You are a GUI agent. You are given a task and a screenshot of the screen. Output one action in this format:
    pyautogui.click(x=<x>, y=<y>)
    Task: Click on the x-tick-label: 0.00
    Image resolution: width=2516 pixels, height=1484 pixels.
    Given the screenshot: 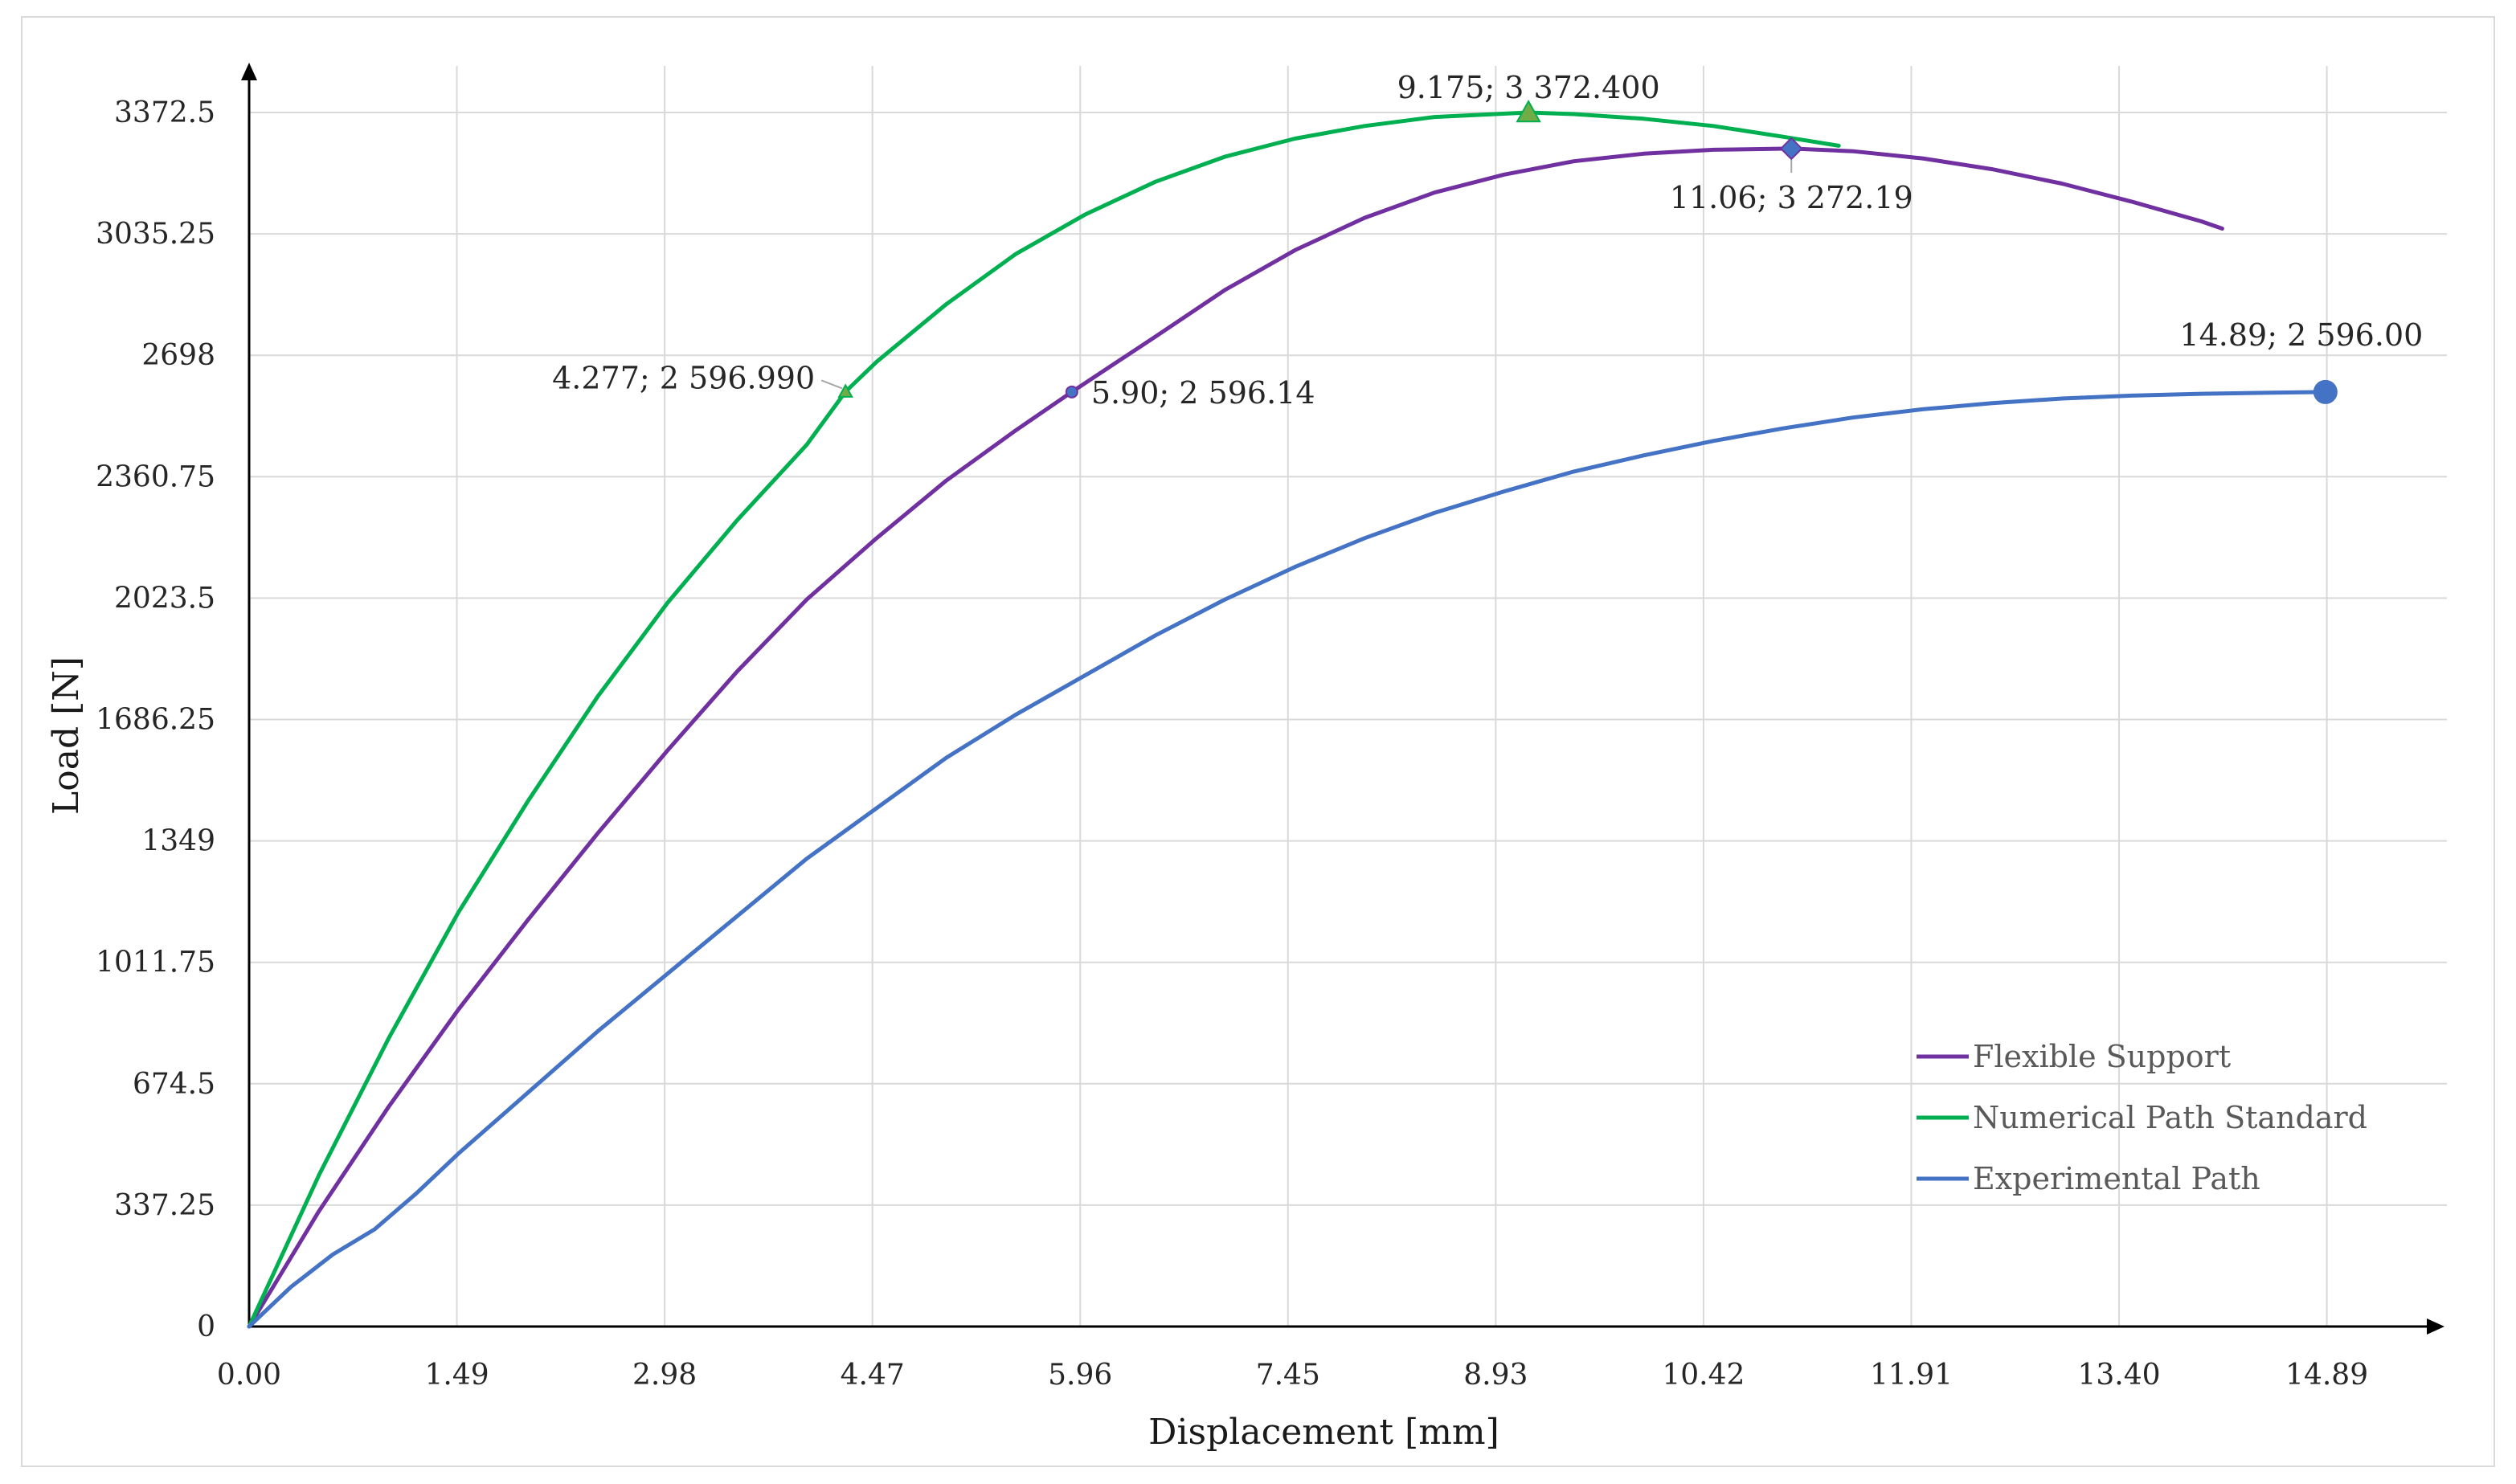 What is the action you would take?
    pyautogui.click(x=249, y=1375)
    